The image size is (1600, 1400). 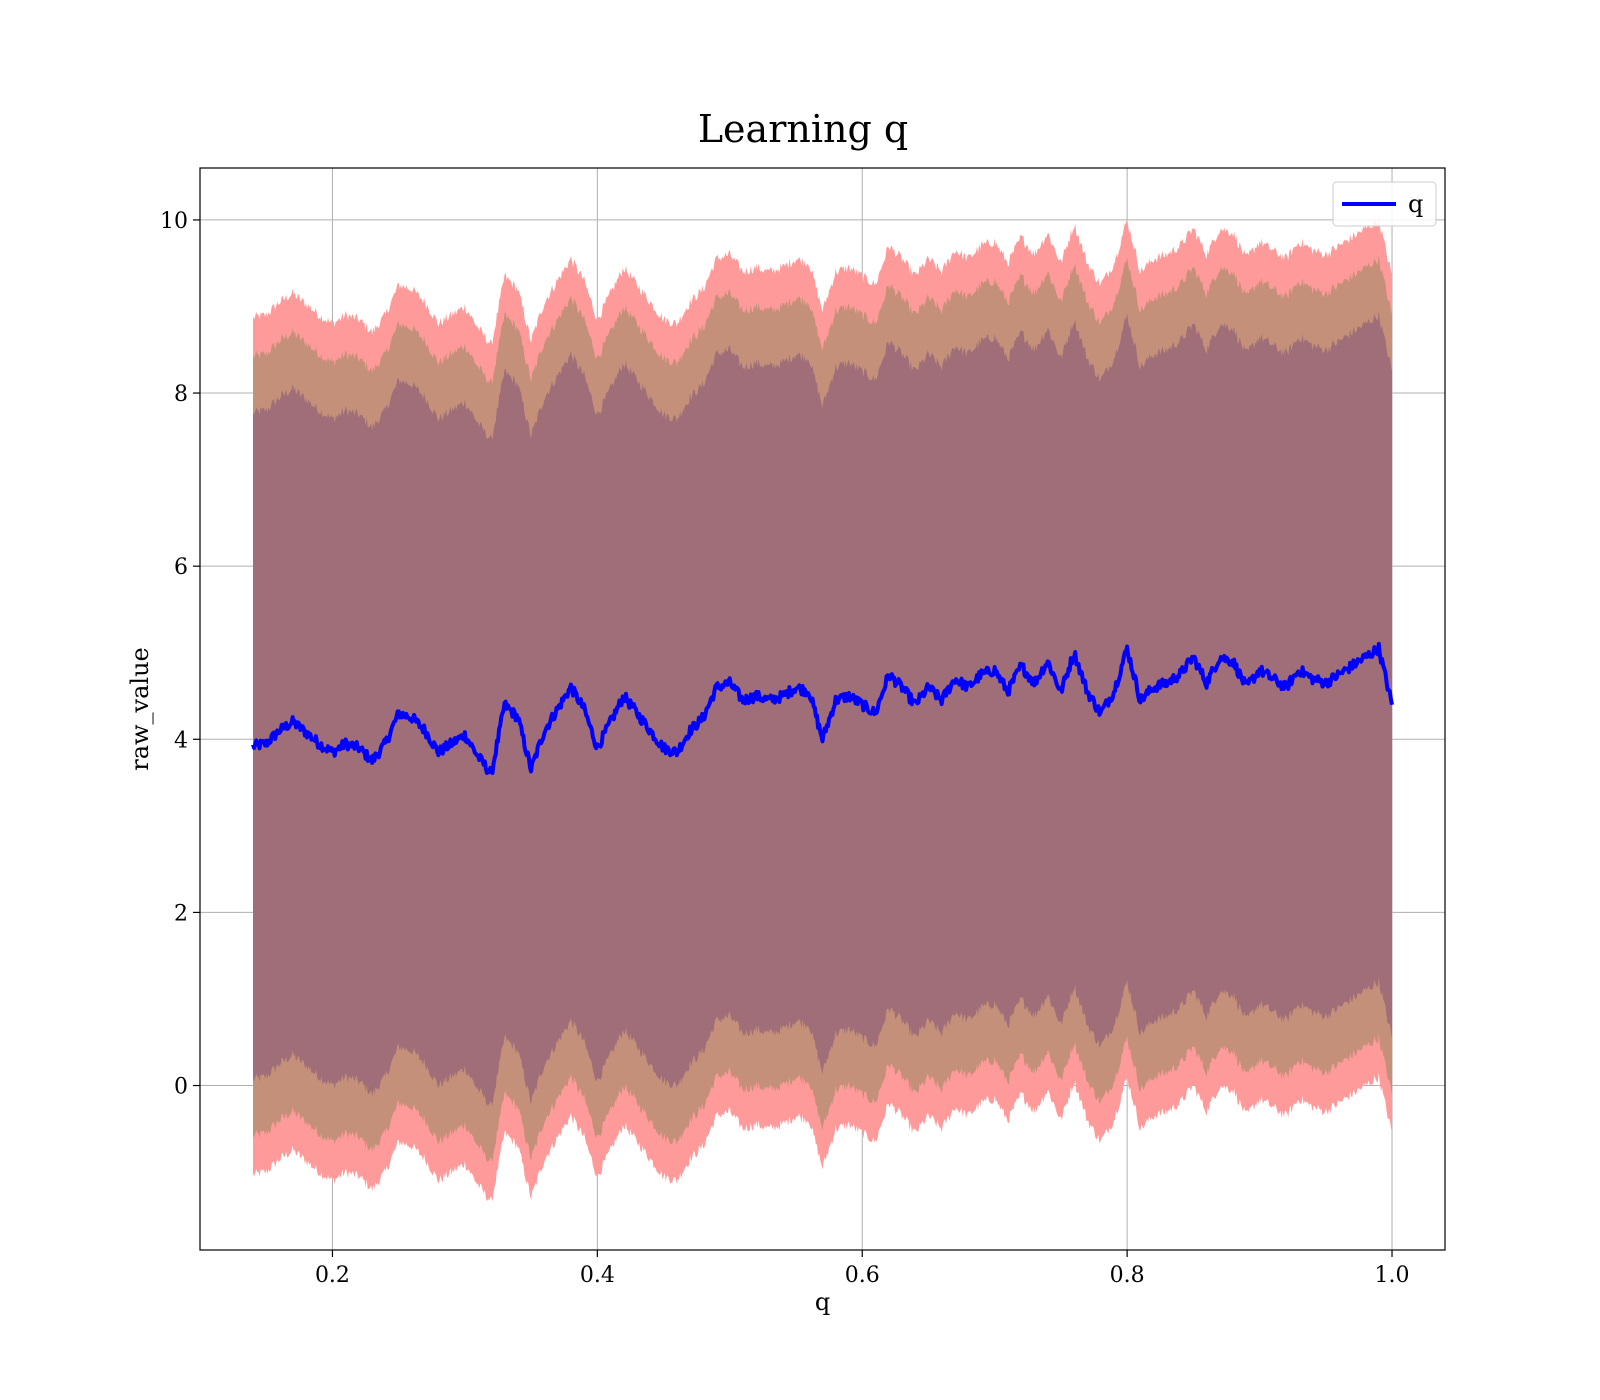 What do you see at coordinates (181, 740) in the screenshot?
I see `y-tick-label: 4` at bounding box center [181, 740].